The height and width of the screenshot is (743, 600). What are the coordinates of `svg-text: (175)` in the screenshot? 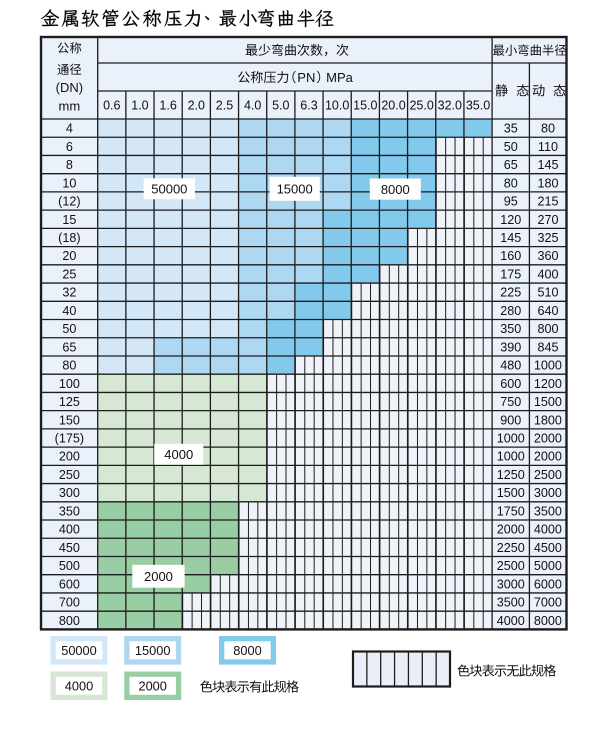 It's located at (69, 439).